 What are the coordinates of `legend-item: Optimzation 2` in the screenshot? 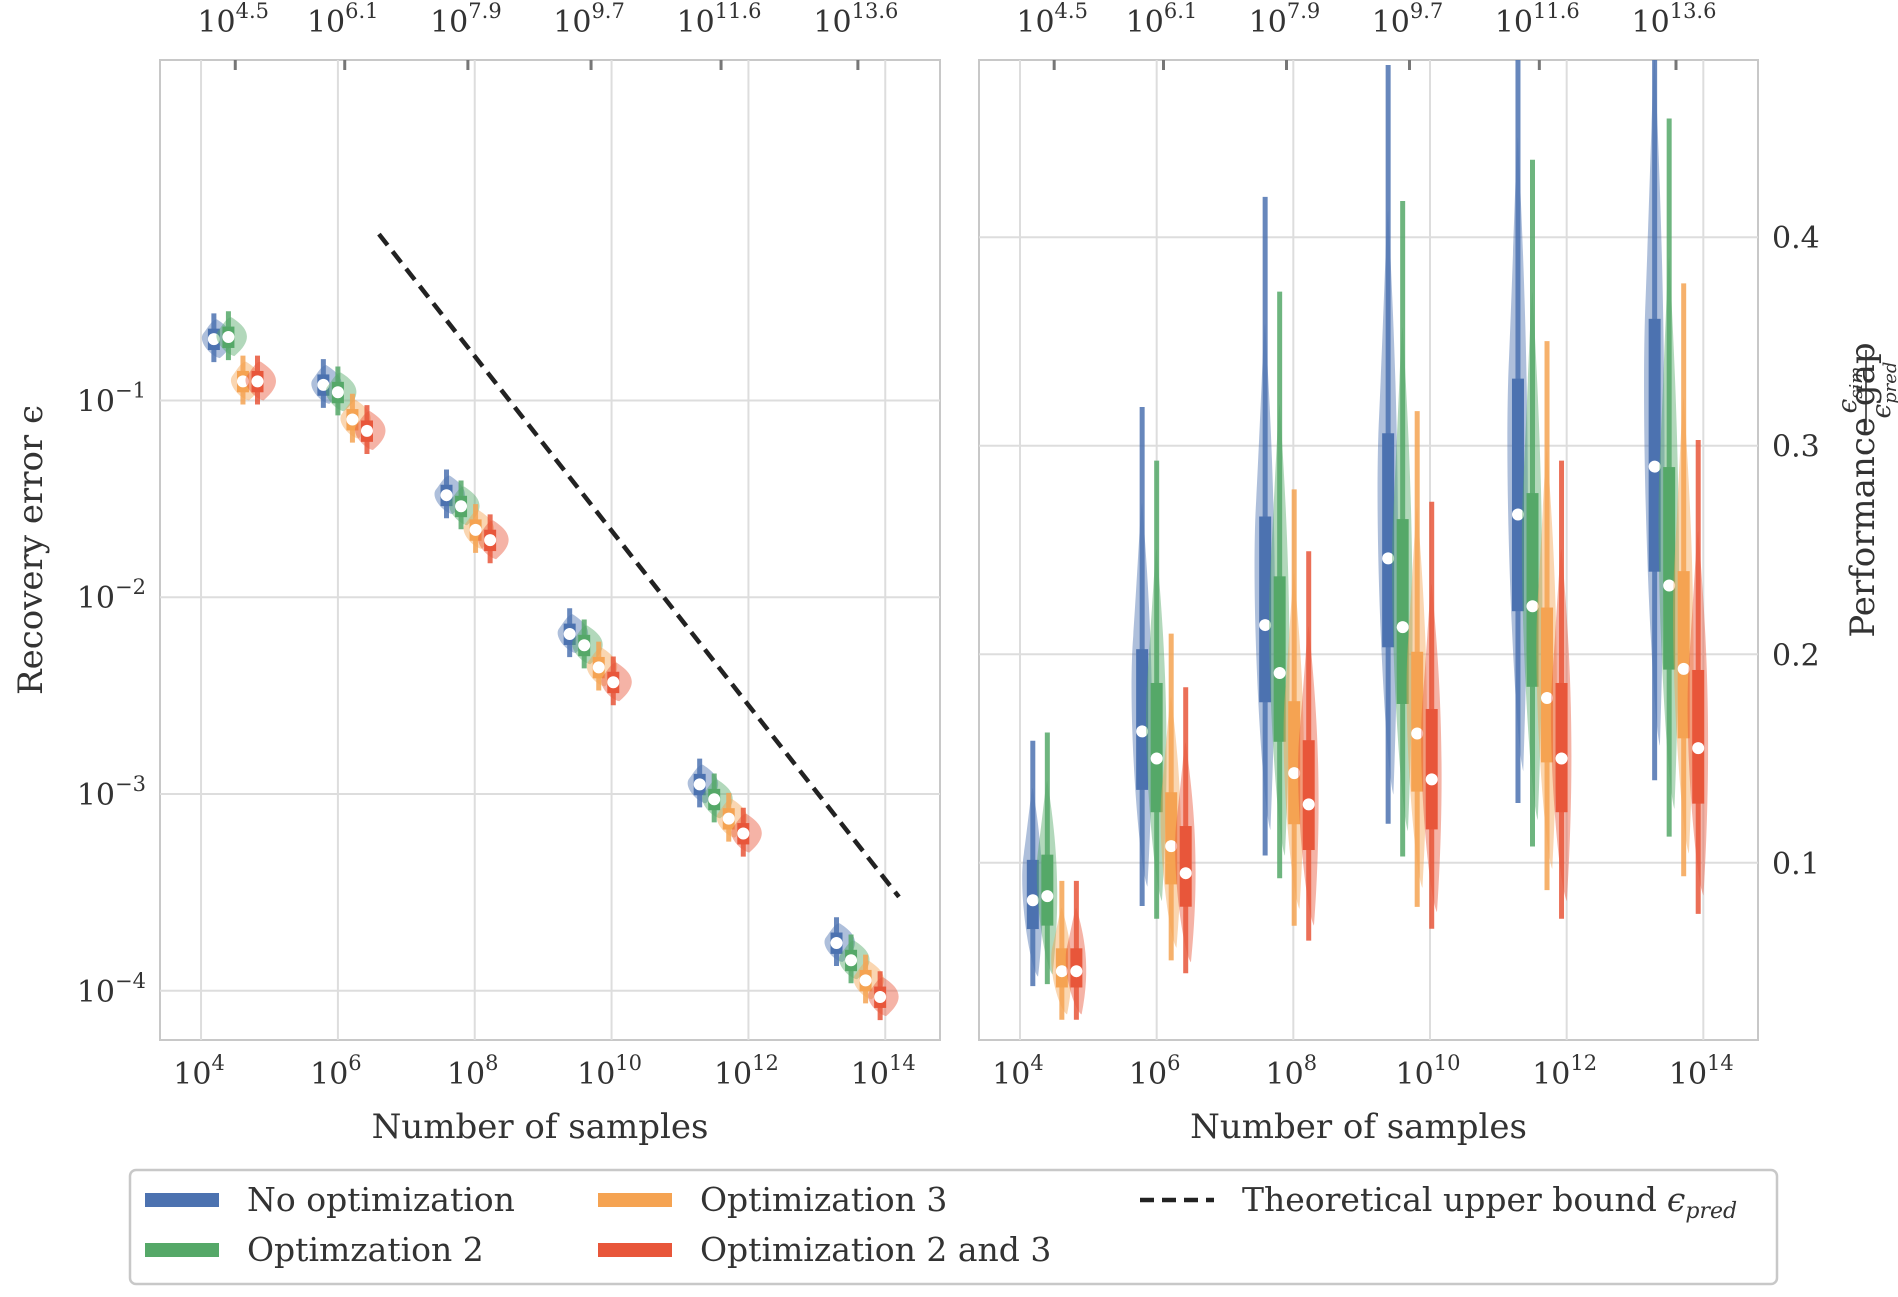 It's located at (314, 1249).